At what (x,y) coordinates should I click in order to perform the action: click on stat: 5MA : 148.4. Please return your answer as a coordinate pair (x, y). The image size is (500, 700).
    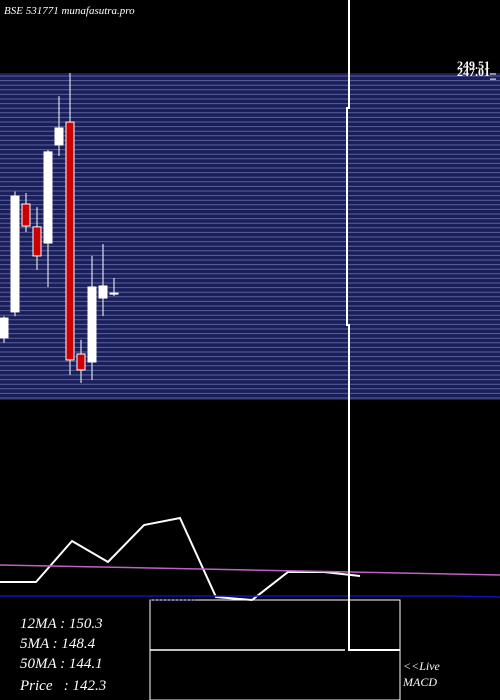
    Looking at the image, I should click on (58, 644).